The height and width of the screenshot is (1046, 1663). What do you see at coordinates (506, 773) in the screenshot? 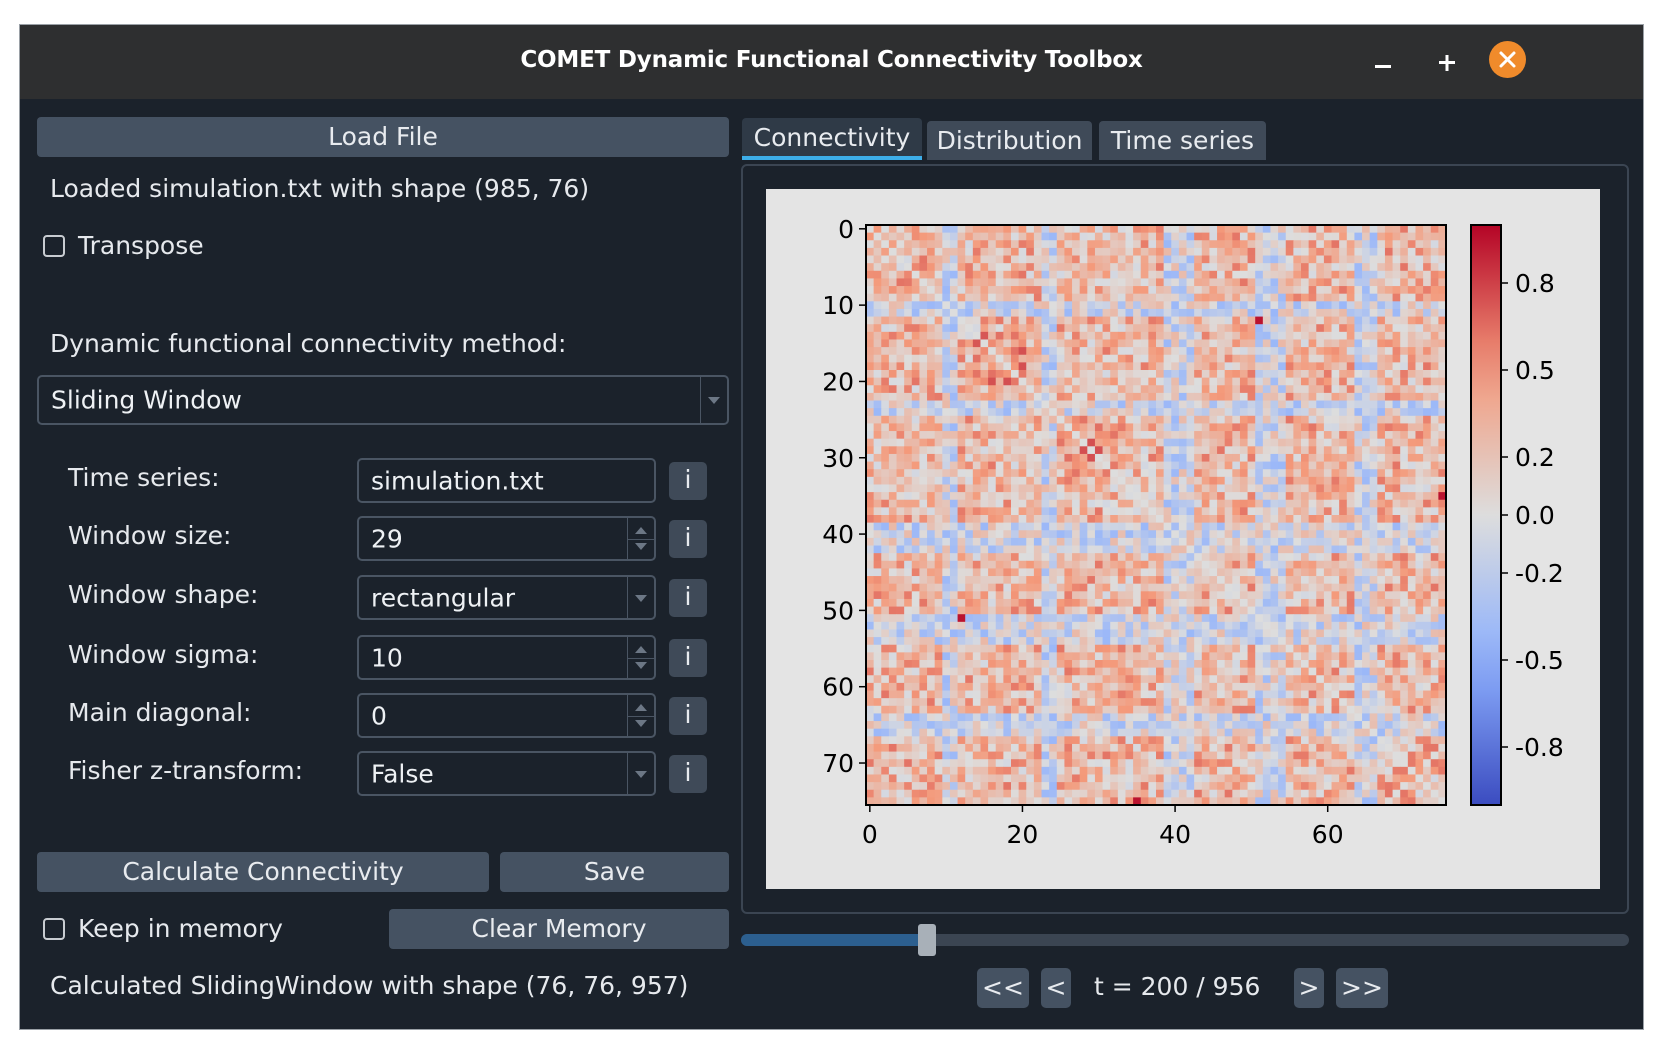
I see `param-select: False` at bounding box center [506, 773].